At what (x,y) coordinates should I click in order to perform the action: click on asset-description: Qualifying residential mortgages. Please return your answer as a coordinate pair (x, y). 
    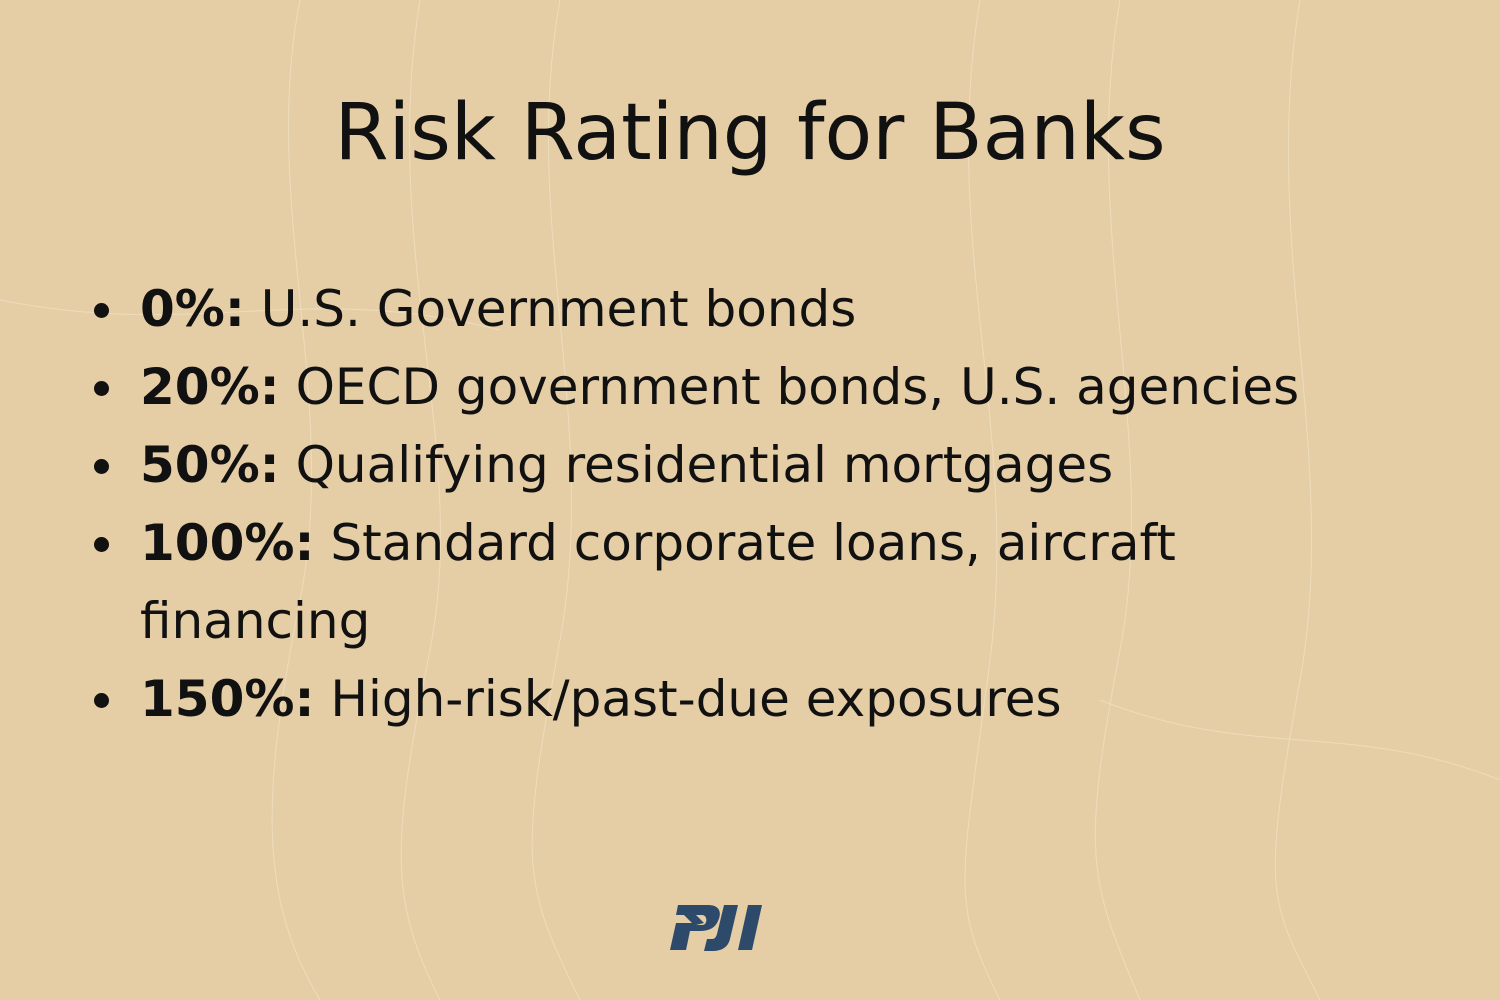
    Looking at the image, I should click on (696, 465).